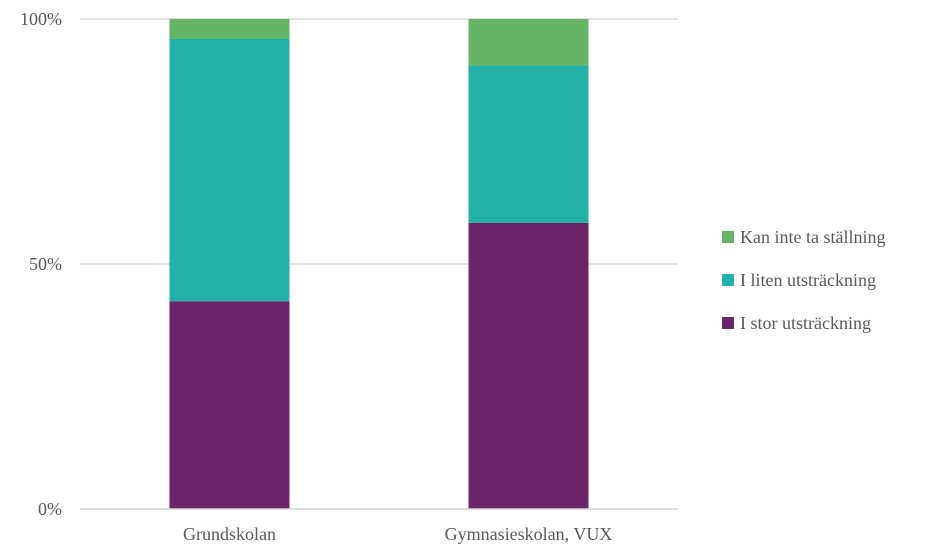 This screenshot has width=926, height=546. What do you see at coordinates (529, 534) in the screenshot?
I see `x-category-label: Gymnasieskolan, VUX` at bounding box center [529, 534].